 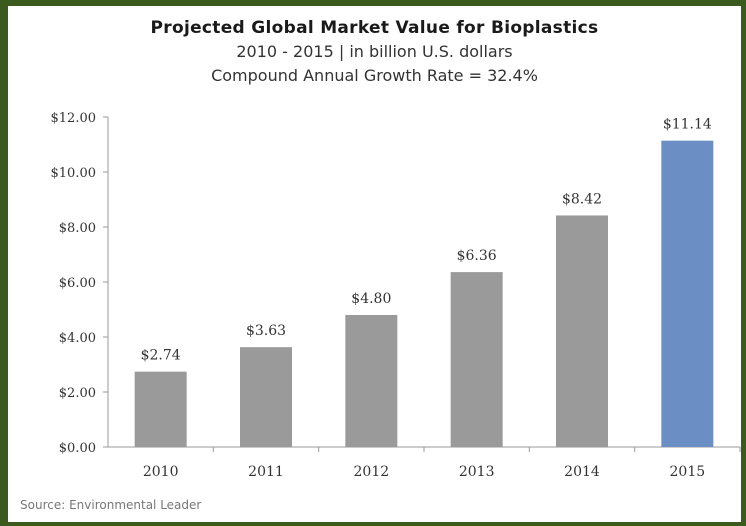 I want to click on data-label: $11.14, so click(x=687, y=125).